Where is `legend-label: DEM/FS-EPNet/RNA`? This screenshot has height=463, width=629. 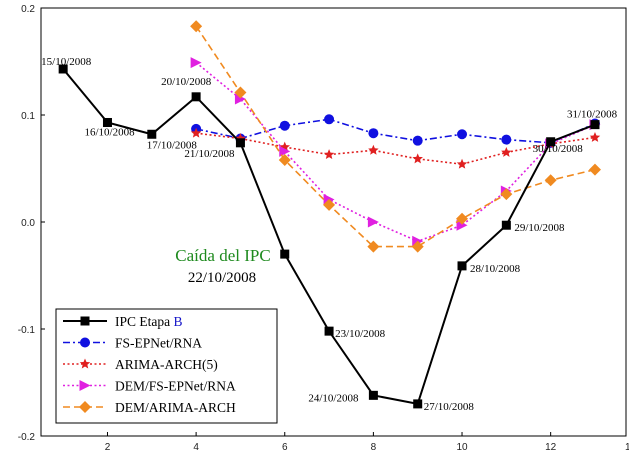 legend-label: DEM/FS-EPNet/RNA is located at coordinates (175, 386).